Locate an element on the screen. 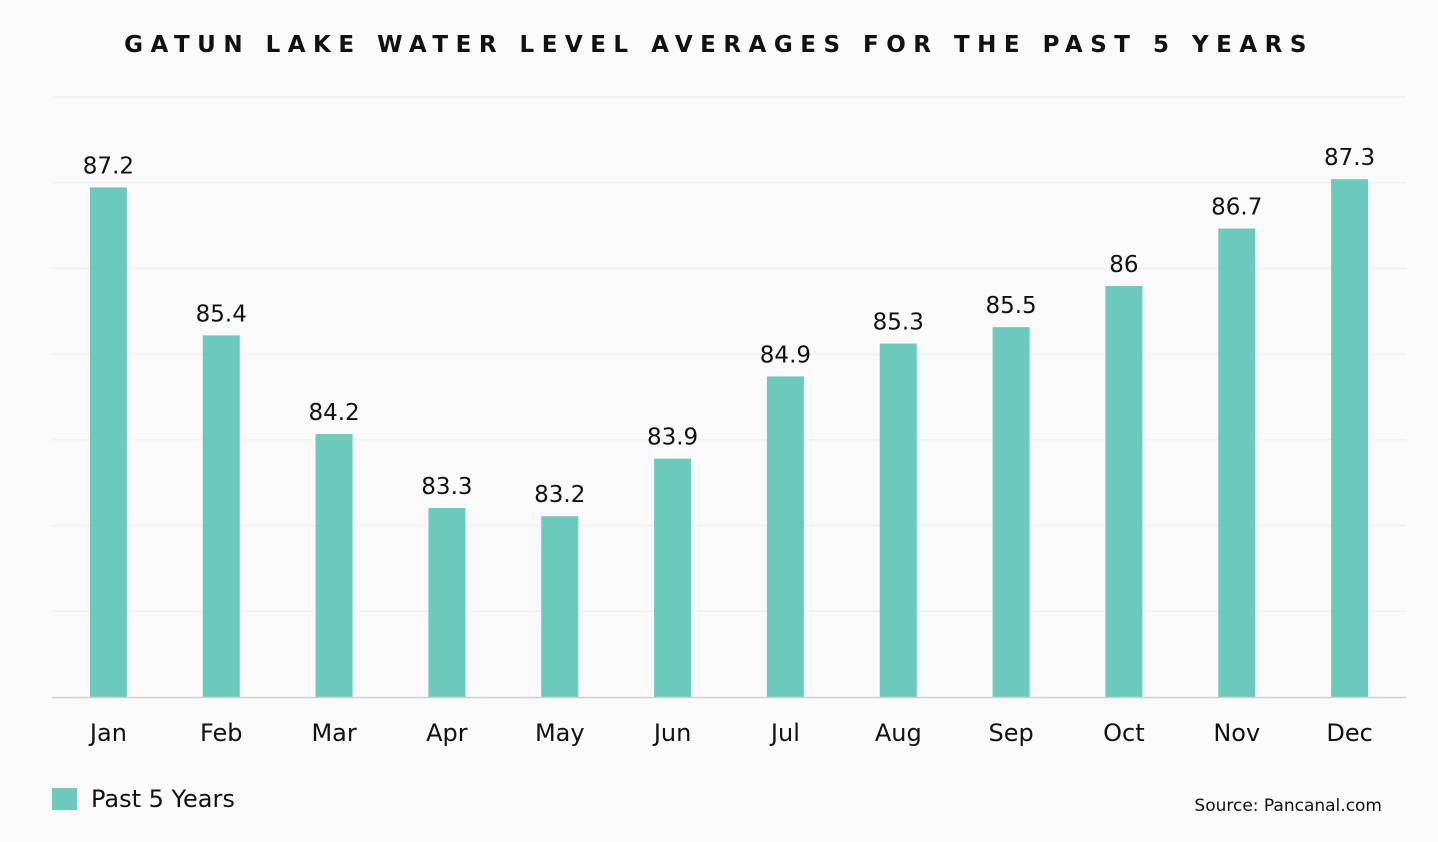  bar-nov is located at coordinates (1237, 463).